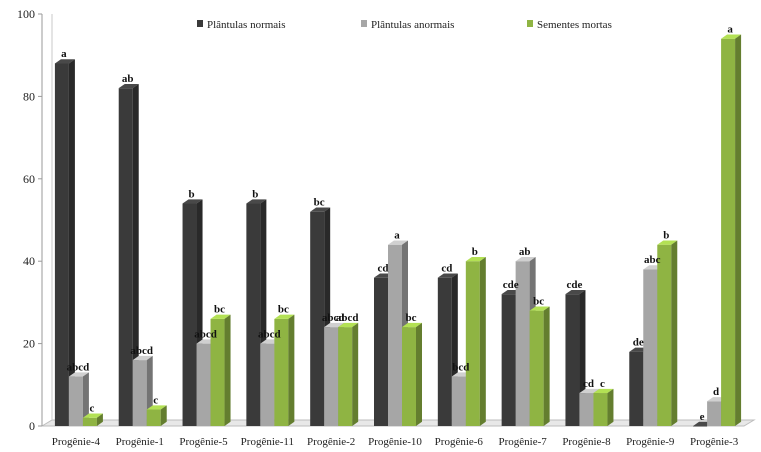 The height and width of the screenshot is (452, 761). What do you see at coordinates (267, 442) in the screenshot?
I see `x-tick-label: Progênie-11` at bounding box center [267, 442].